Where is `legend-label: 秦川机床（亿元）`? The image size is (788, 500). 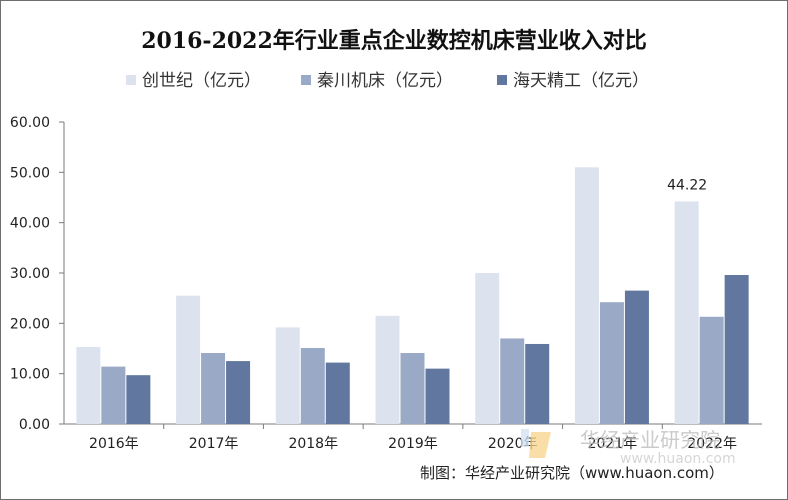
legend-label: 秦川机床（亿元） is located at coordinates (385, 81).